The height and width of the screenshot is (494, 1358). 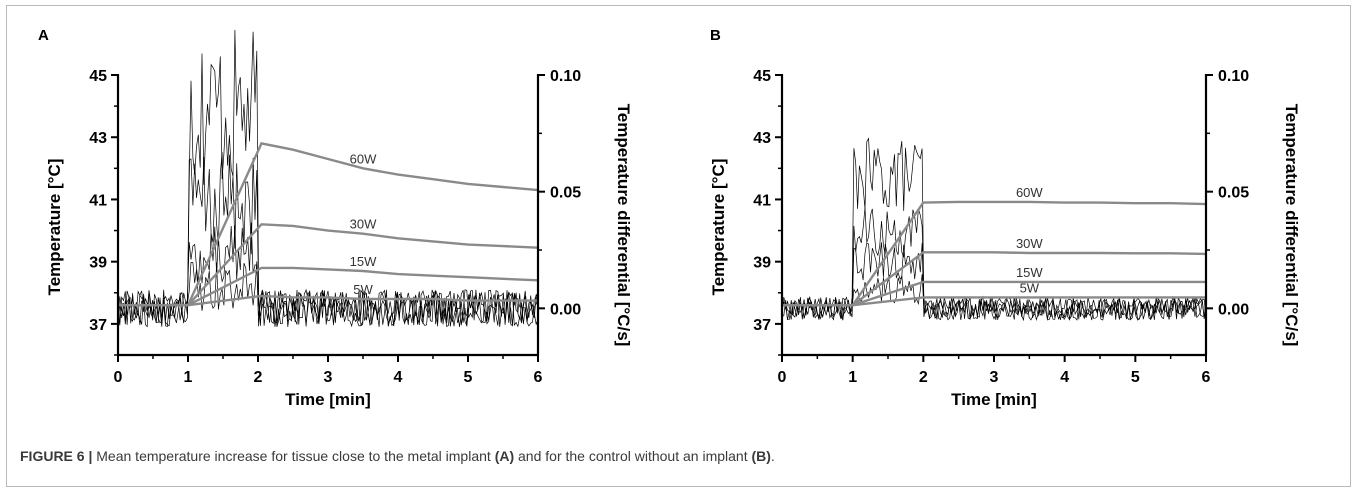 What do you see at coordinates (761, 456) in the screenshot?
I see `caption-ref-b: (B)` at bounding box center [761, 456].